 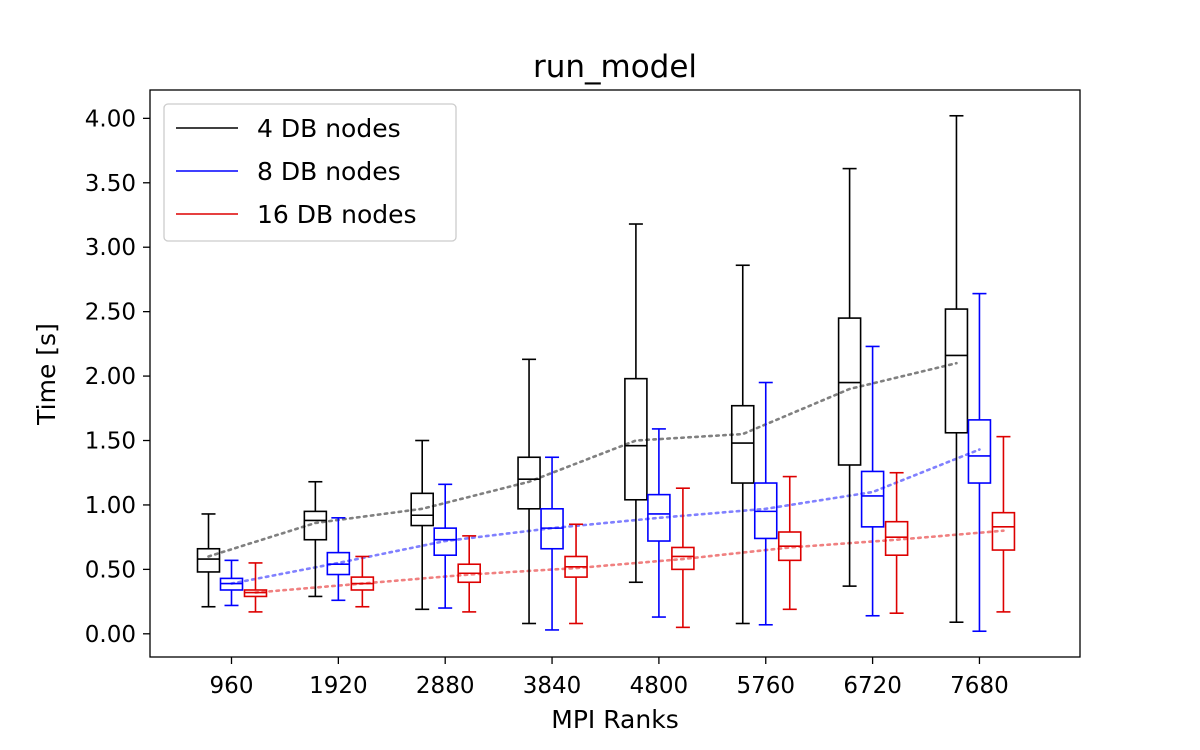 What do you see at coordinates (110, 313) in the screenshot?
I see `y-tick-label: 2.50` at bounding box center [110, 313].